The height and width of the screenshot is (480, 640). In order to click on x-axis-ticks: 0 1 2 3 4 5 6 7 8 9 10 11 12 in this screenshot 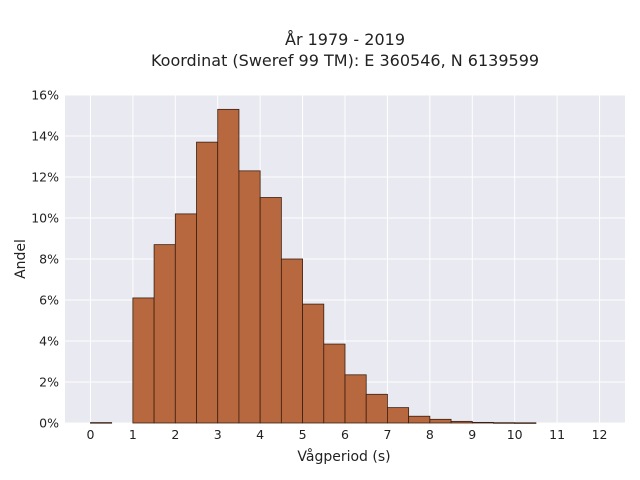, I will do `click(346, 434)`.